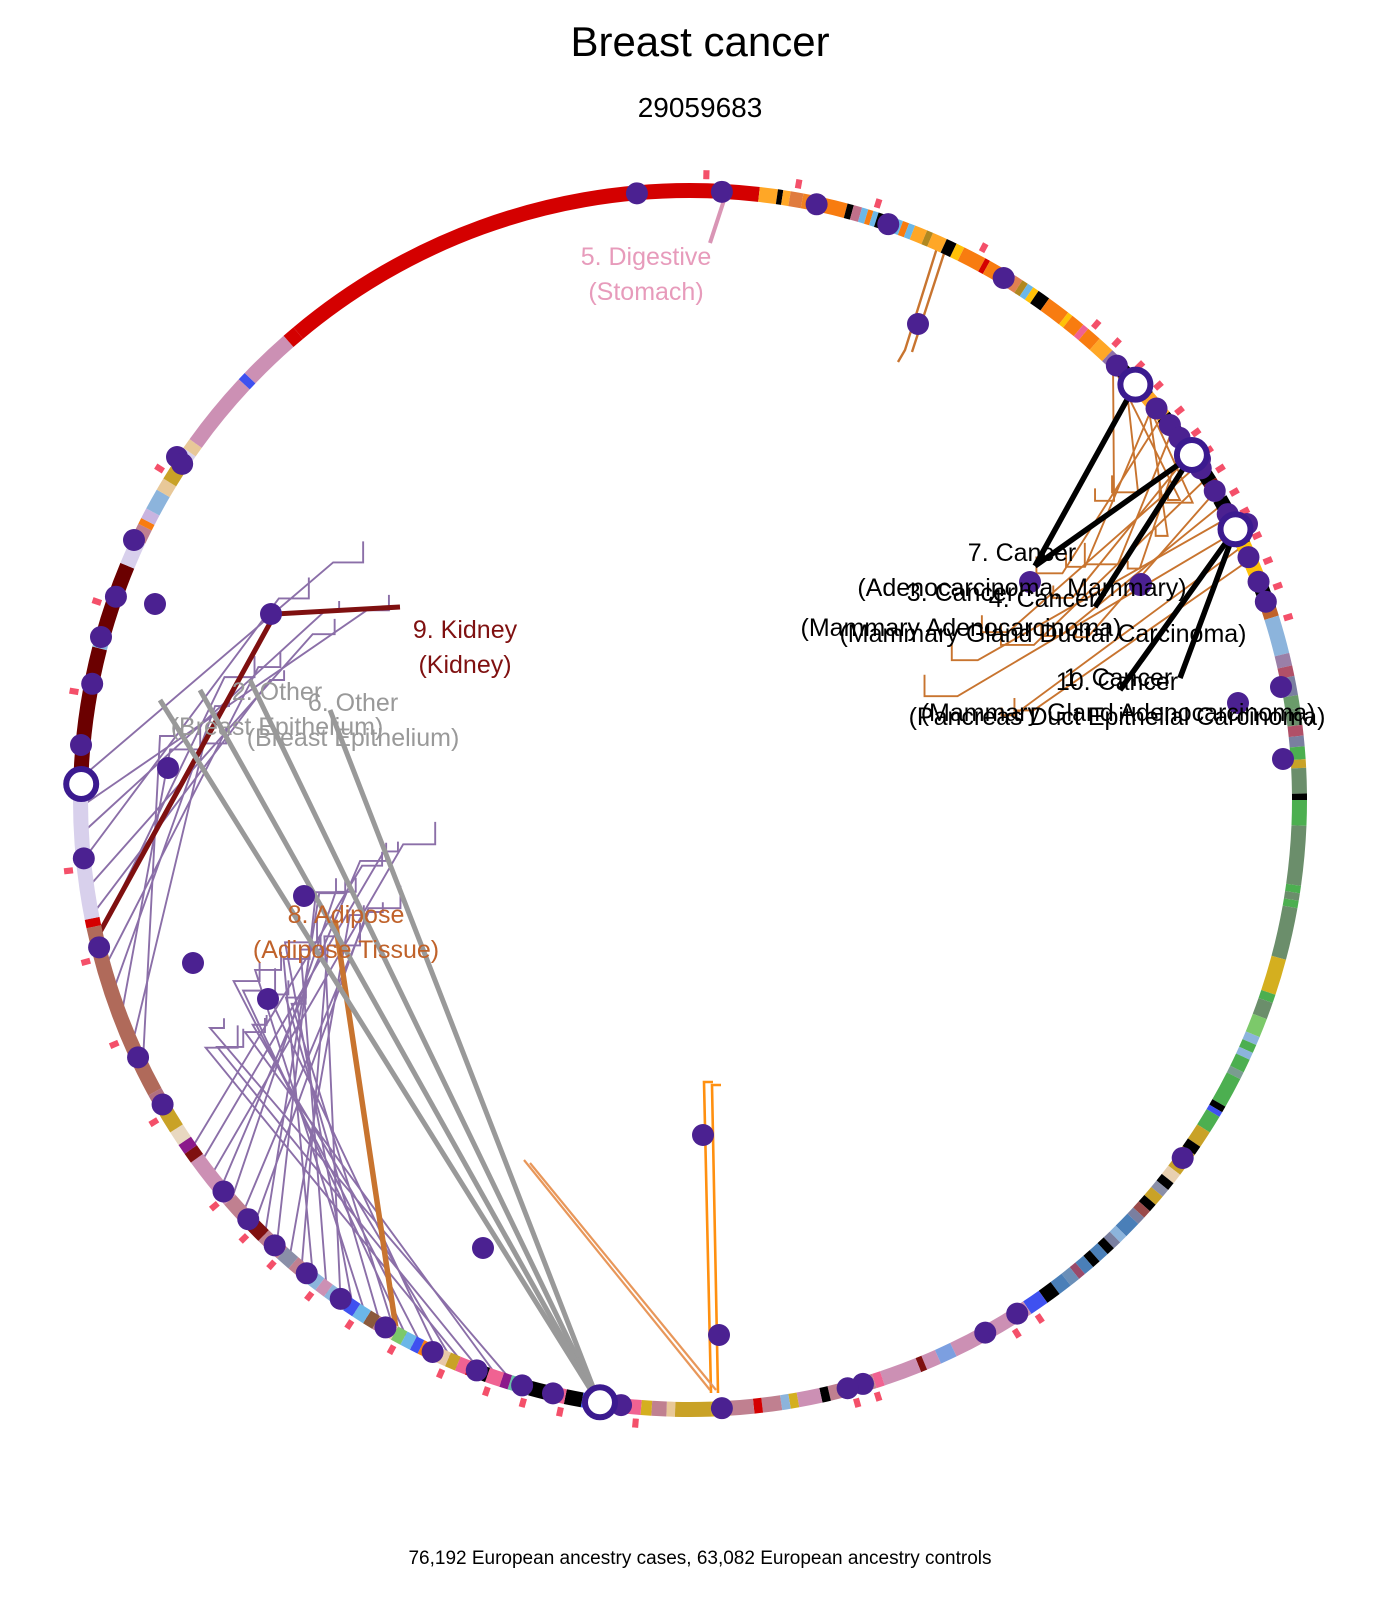  Describe the element at coordinates (646, 257) in the screenshot. I see `annotation-label-5: 5. Digestive` at that location.